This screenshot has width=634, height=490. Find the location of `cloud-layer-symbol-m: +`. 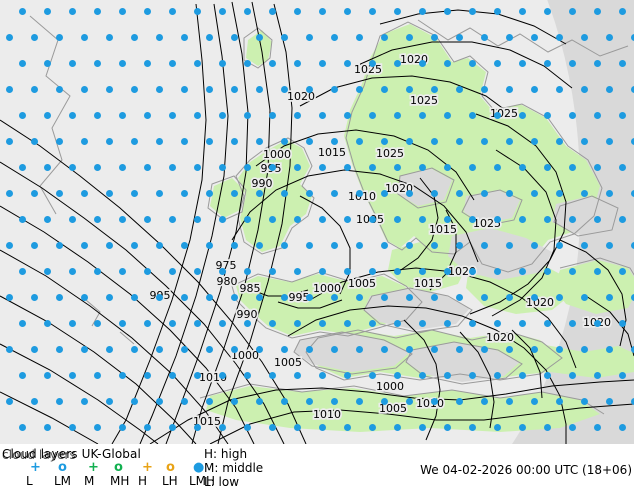

cloud-layer-symbol-m: + is located at coordinates (93, 467).